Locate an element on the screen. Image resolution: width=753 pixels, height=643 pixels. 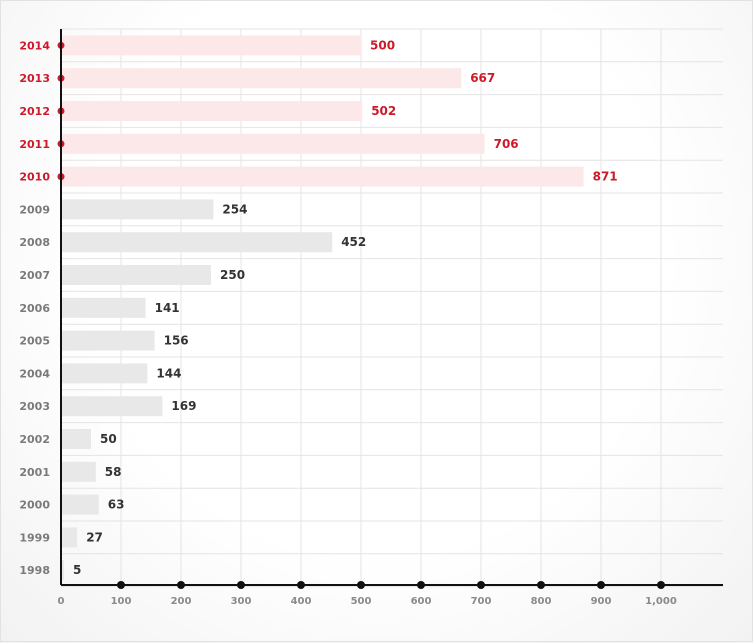
data-label: 156 is located at coordinates (176, 341).